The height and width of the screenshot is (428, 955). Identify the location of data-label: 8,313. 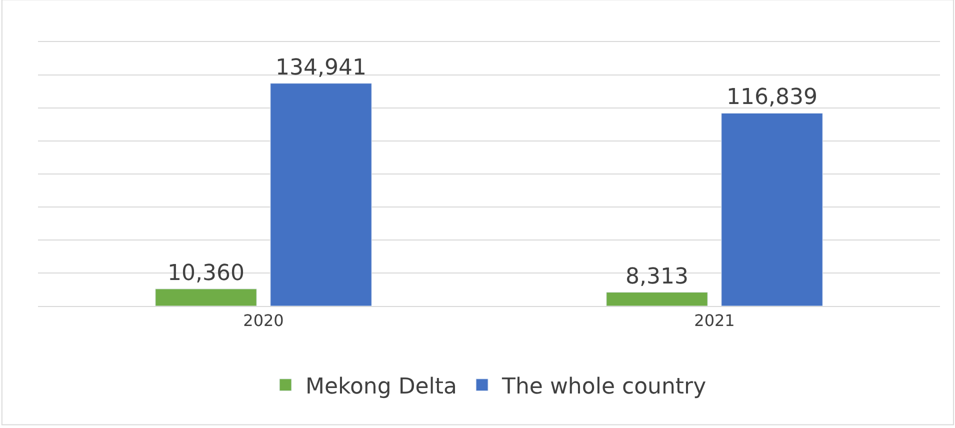
(657, 277).